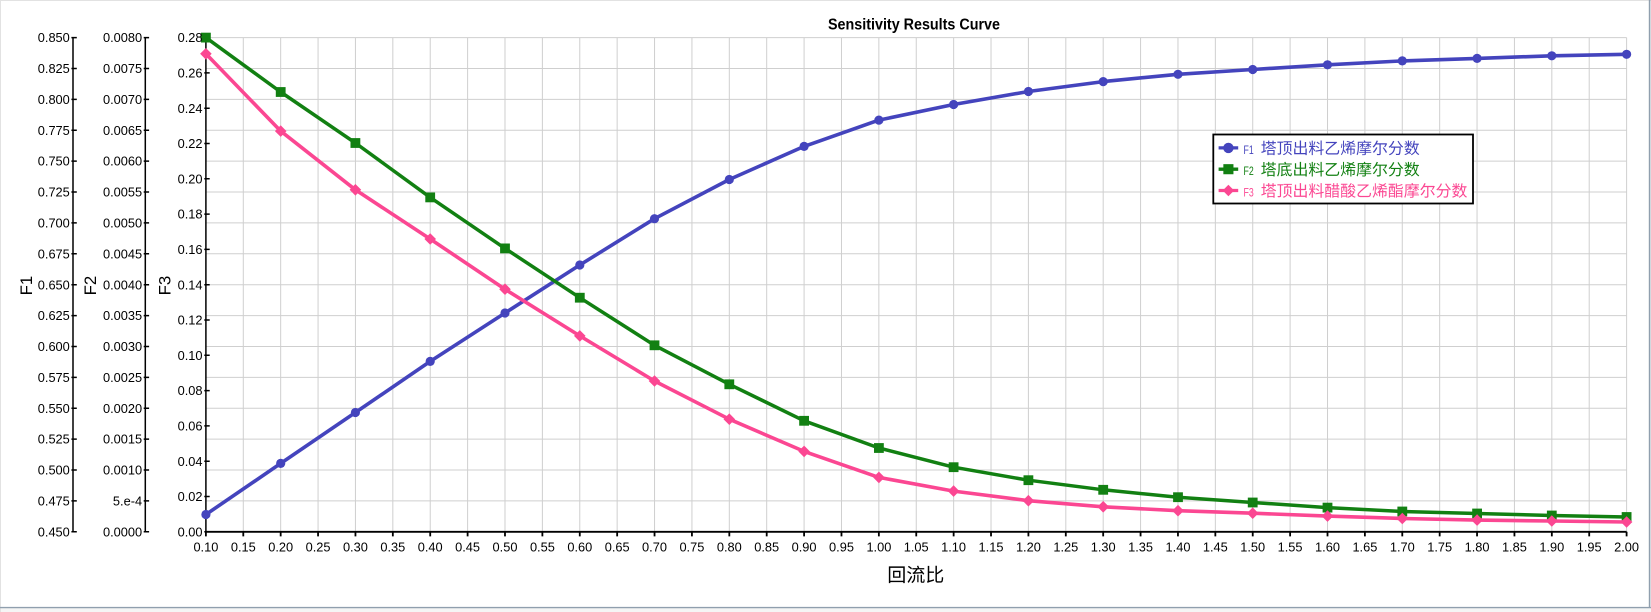 Image resolution: width=1651 pixels, height=612 pixels. I want to click on svg-text: 0.775, so click(54, 130).